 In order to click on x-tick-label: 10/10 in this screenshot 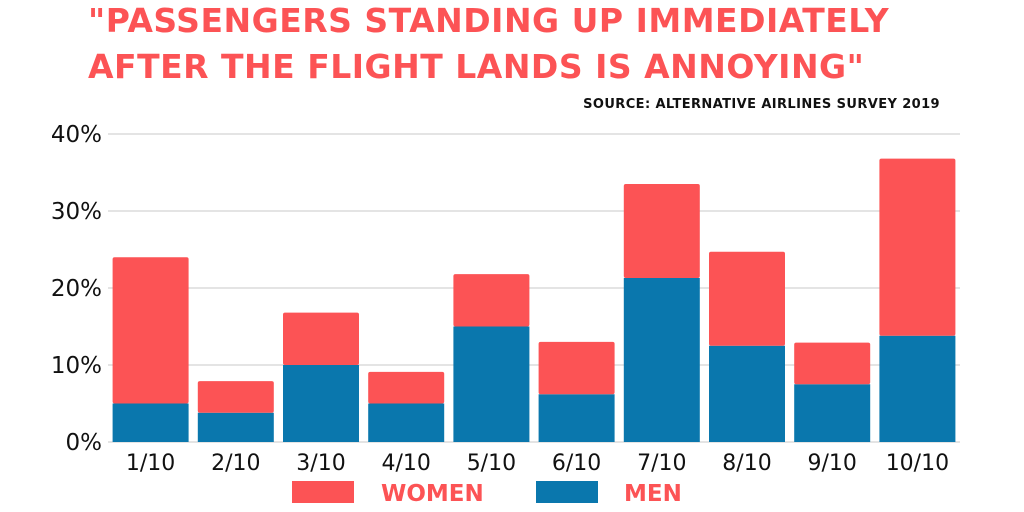, I will do `click(917, 463)`.